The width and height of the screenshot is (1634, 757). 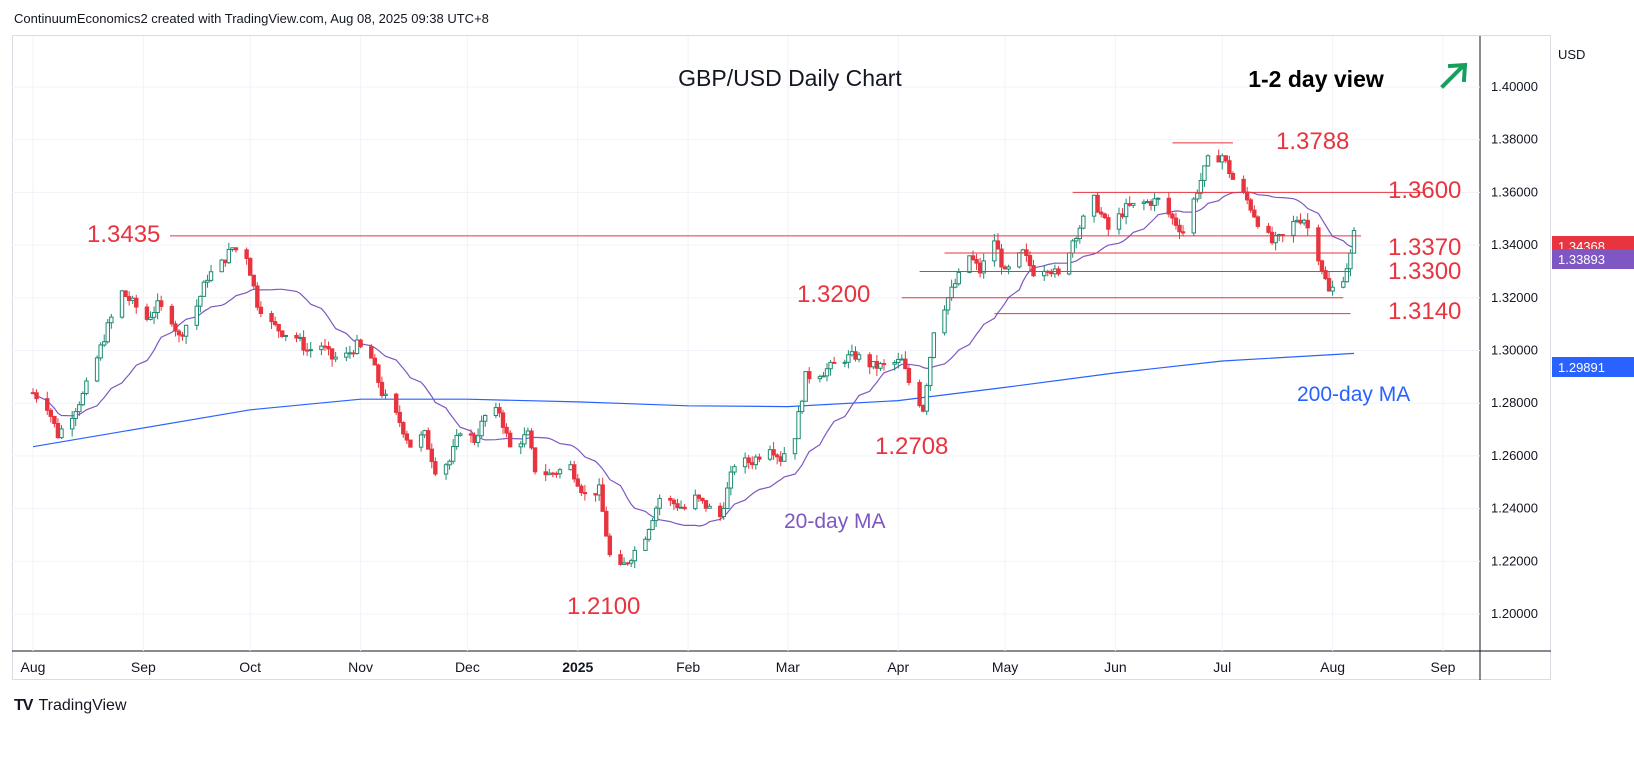 I want to click on svg-text: 1.29891, so click(x=1581, y=367).